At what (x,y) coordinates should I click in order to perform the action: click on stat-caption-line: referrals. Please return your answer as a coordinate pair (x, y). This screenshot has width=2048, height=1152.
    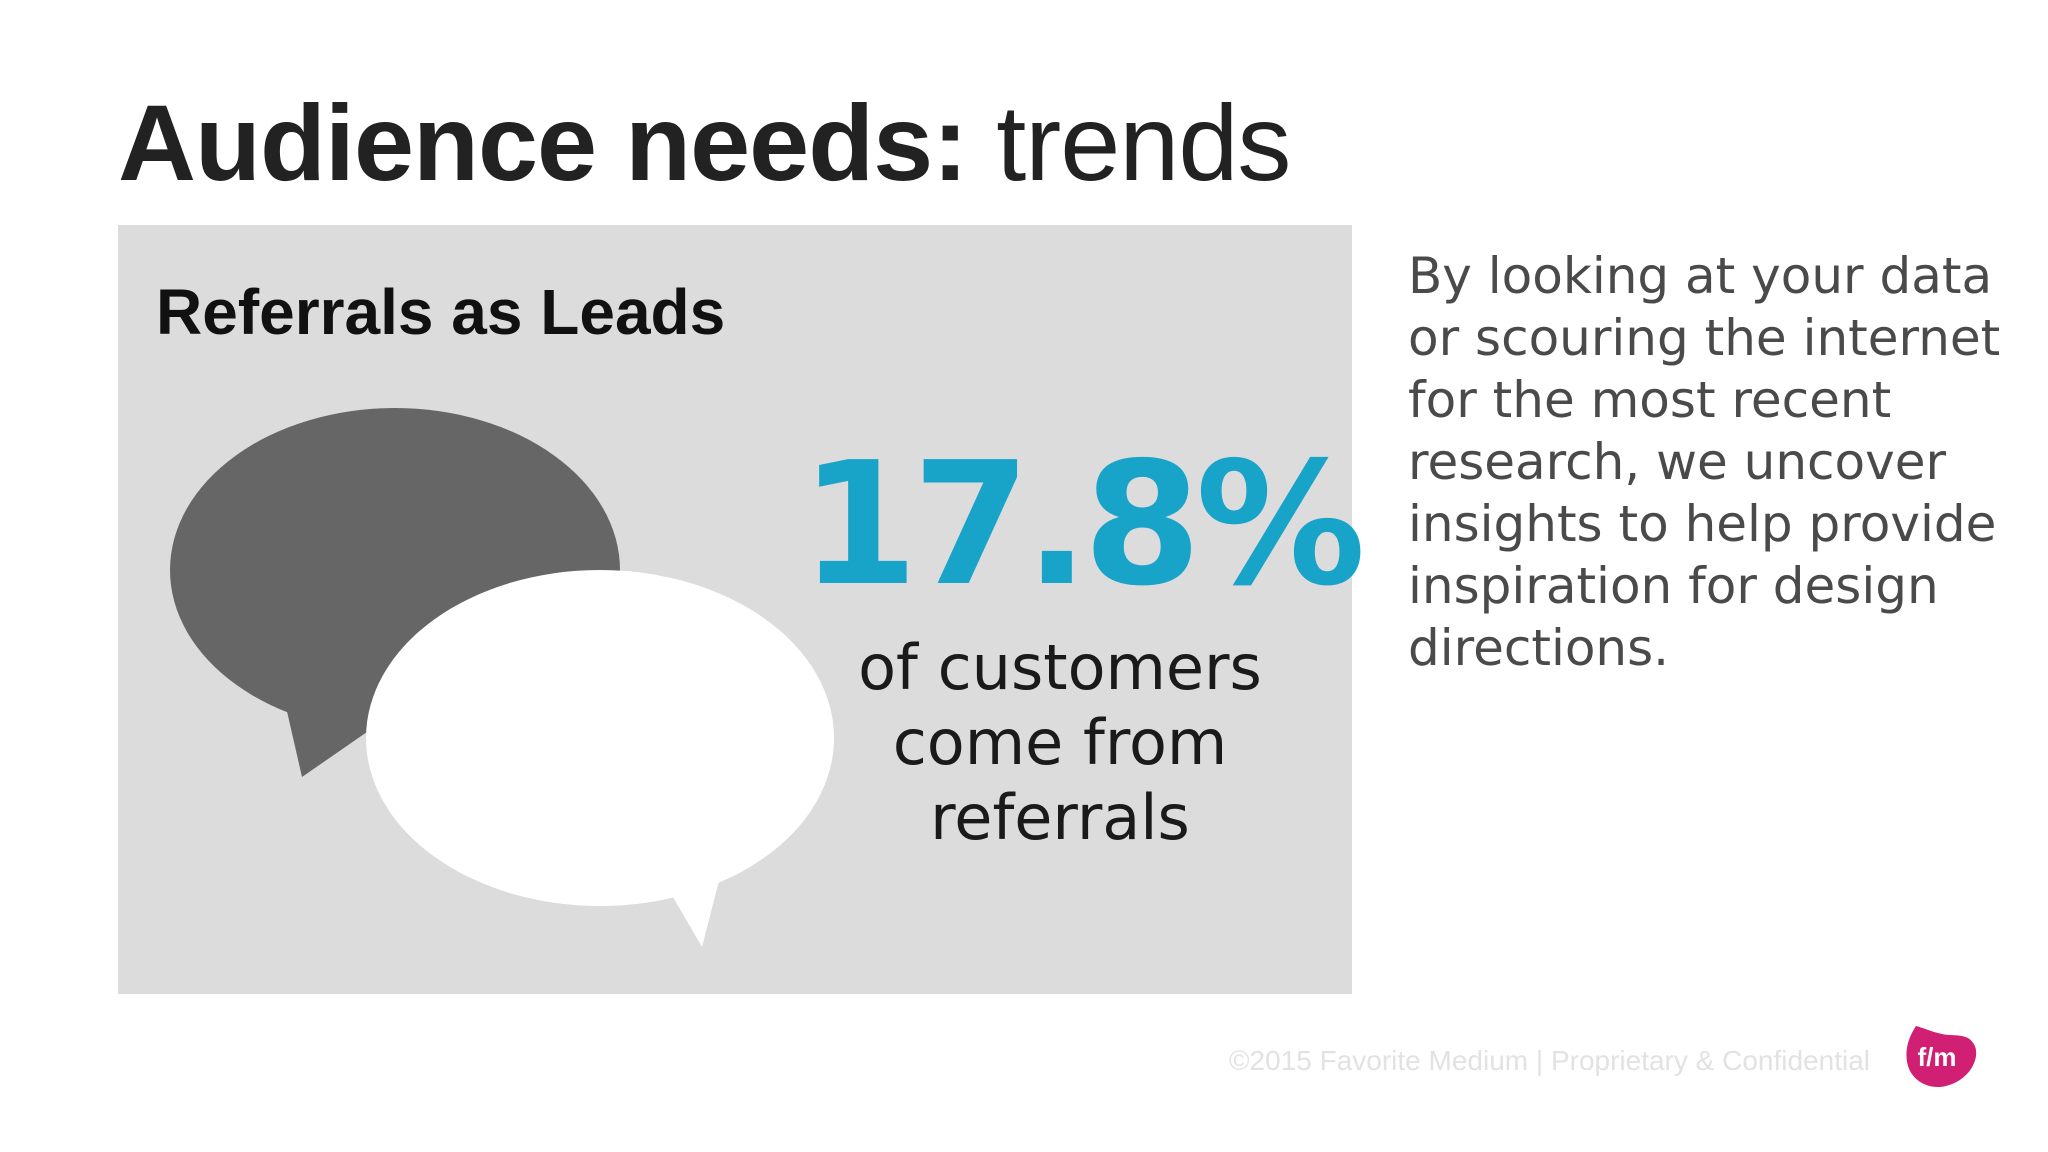
    Looking at the image, I should click on (1060, 817).